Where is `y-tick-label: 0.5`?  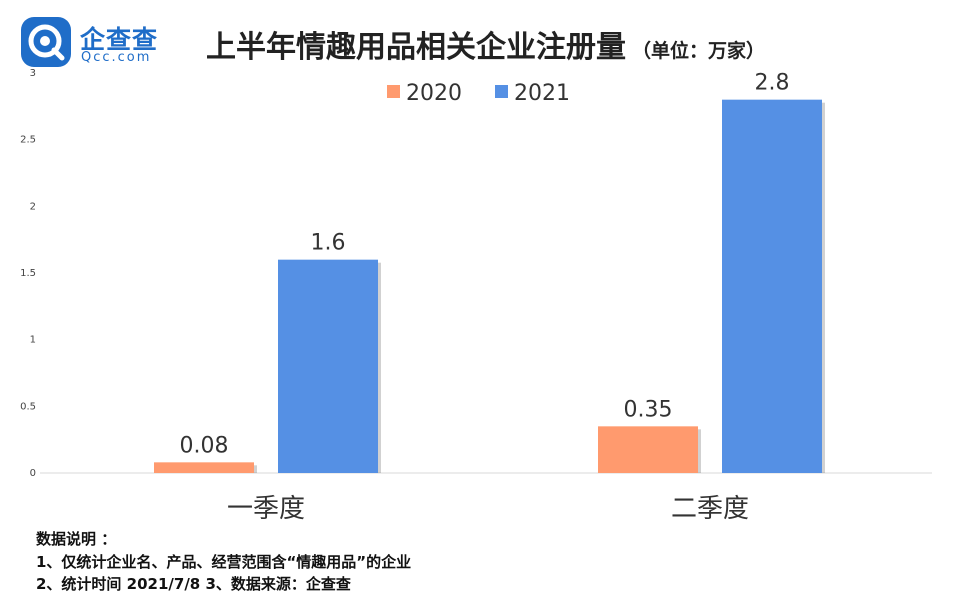
y-tick-label: 0.5 is located at coordinates (28, 406).